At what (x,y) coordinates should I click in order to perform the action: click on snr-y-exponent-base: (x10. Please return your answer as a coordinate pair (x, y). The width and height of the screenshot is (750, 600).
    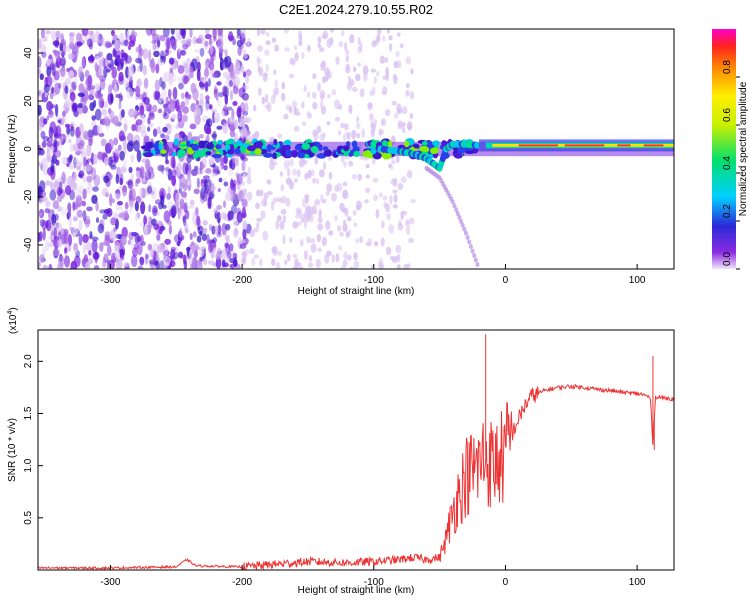
    Looking at the image, I should click on (13, 324).